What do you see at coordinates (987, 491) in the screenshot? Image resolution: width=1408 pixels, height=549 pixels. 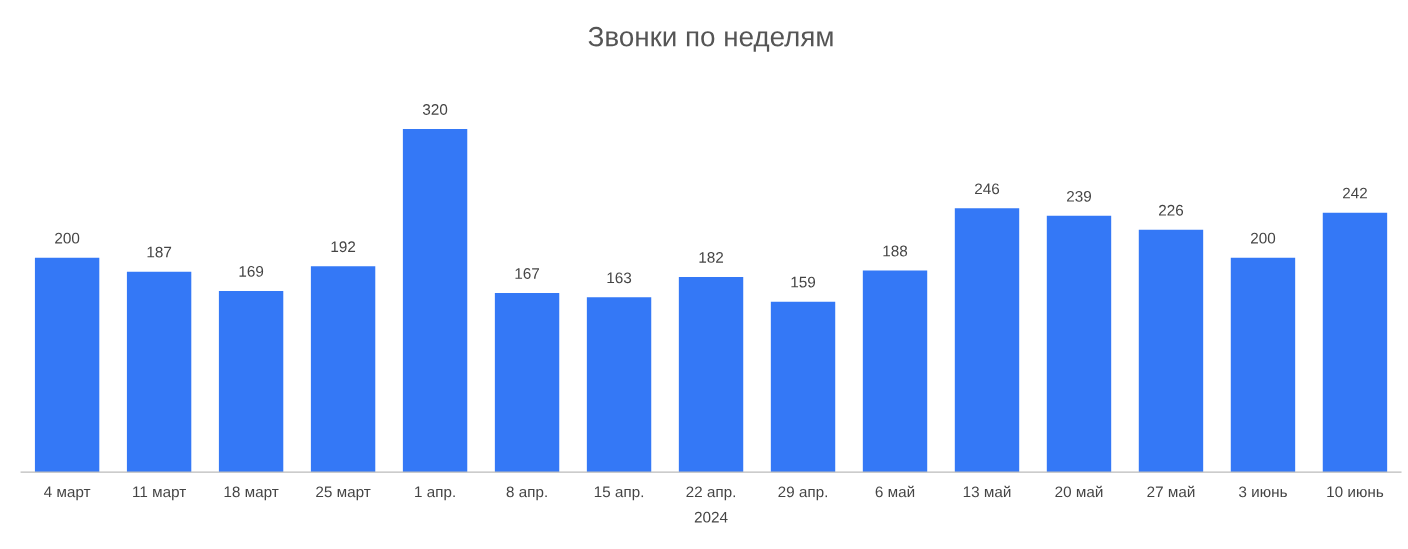 I see `x-tick-label: 13 май` at bounding box center [987, 491].